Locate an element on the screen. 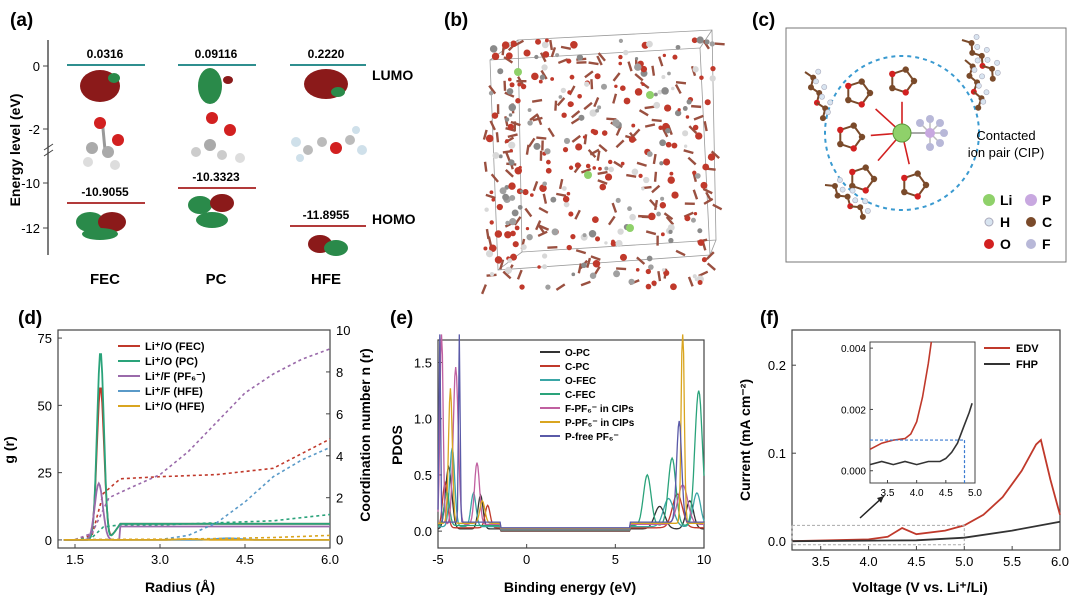  panel-e-frame is located at coordinates (571, 444).